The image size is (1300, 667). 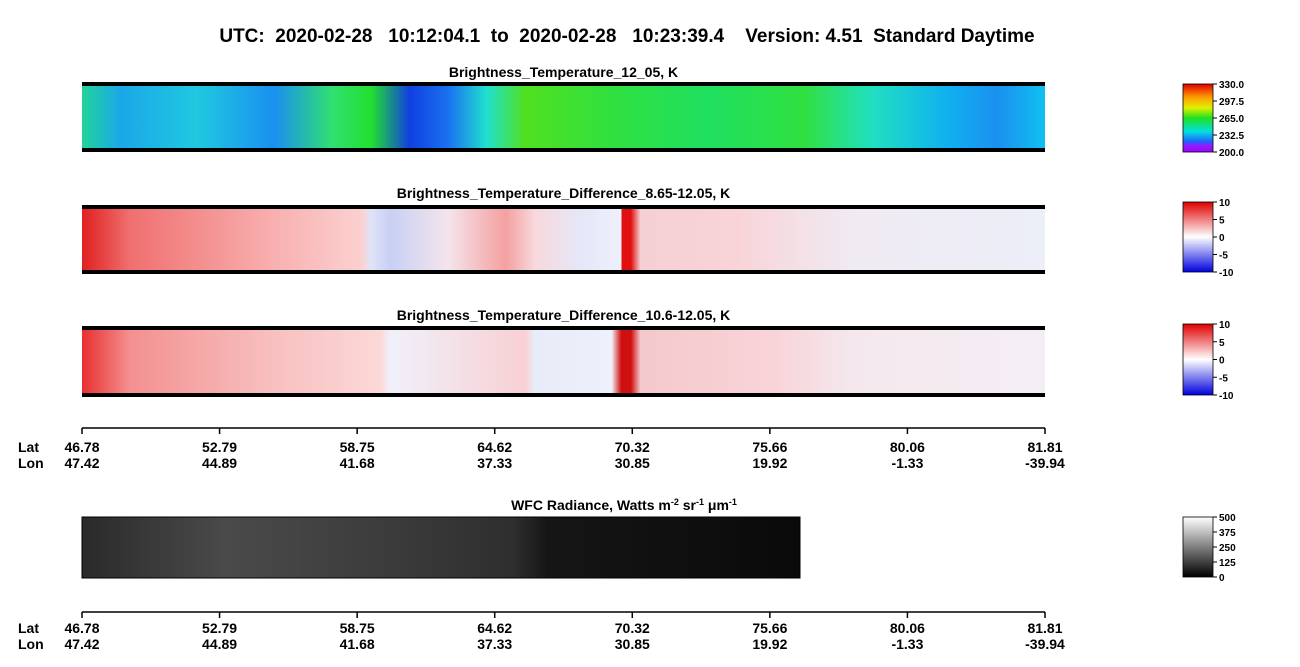 I want to click on colorbar-label: 500, so click(x=1227, y=518).